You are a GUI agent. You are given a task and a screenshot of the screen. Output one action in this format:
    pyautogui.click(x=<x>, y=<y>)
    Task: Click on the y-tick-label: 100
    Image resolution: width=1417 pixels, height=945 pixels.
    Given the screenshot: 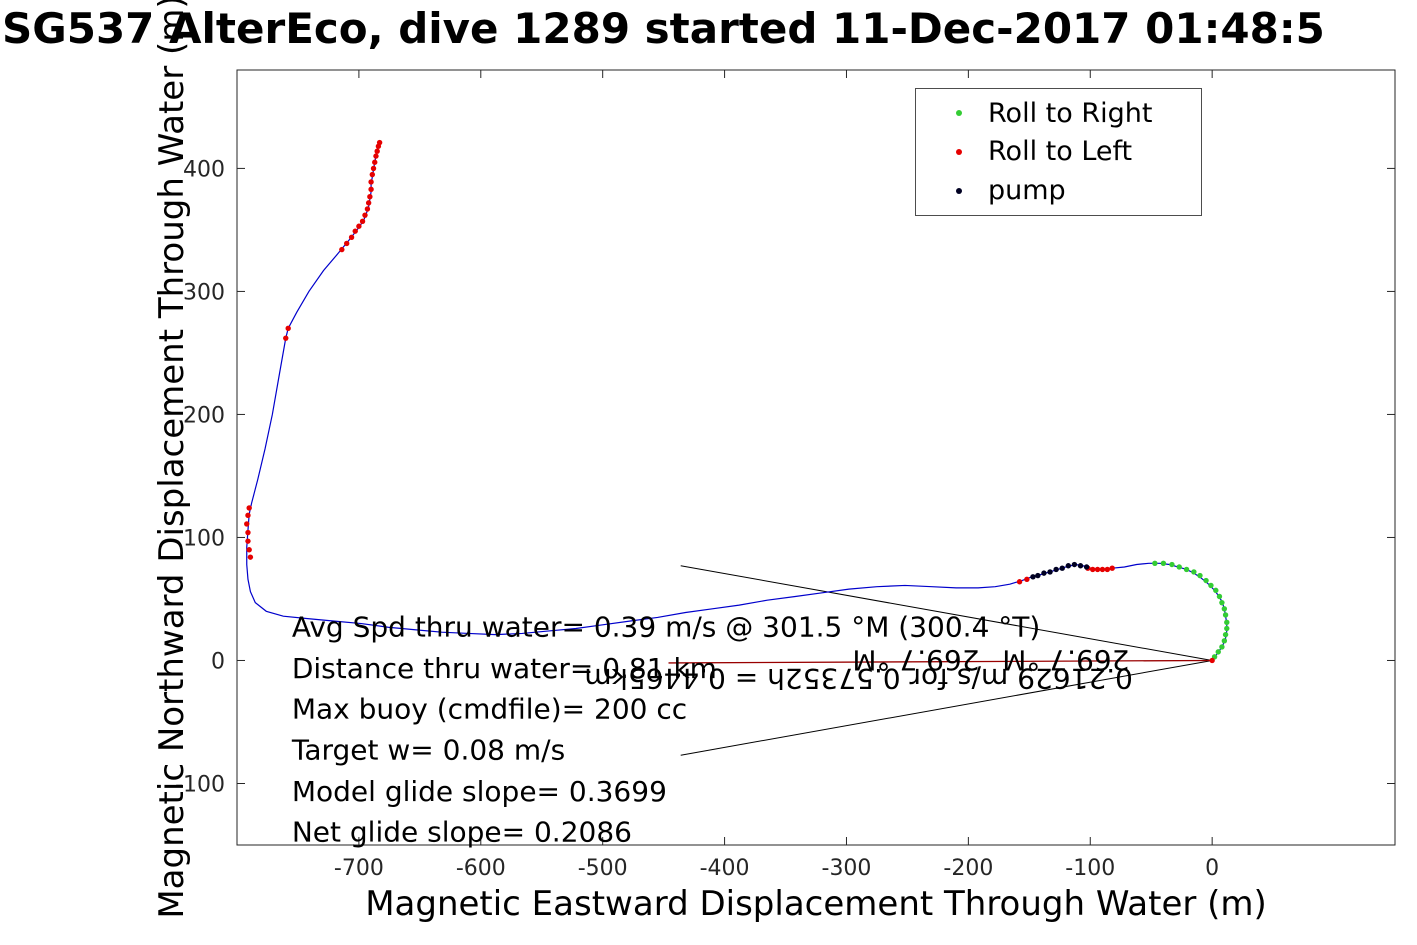 What is the action you would take?
    pyautogui.click(x=204, y=538)
    